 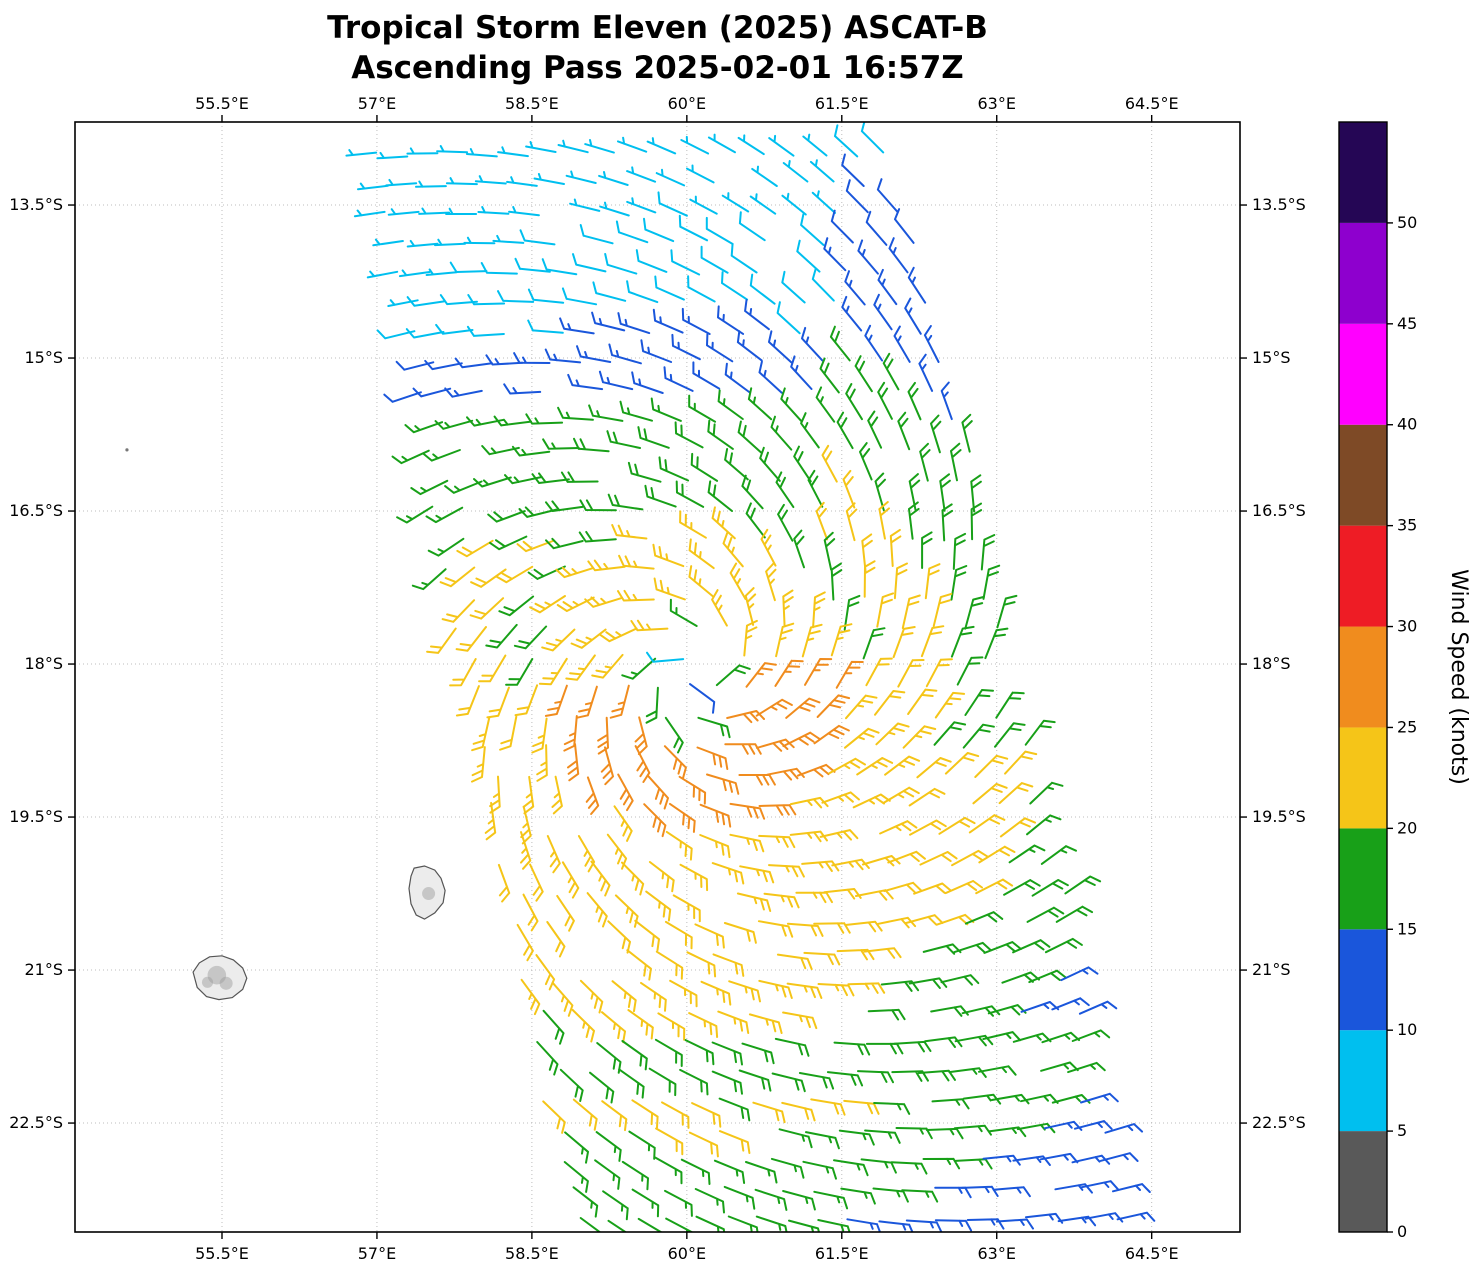 I want to click on colorbar-tick-label: 35, so click(x=1407, y=525).